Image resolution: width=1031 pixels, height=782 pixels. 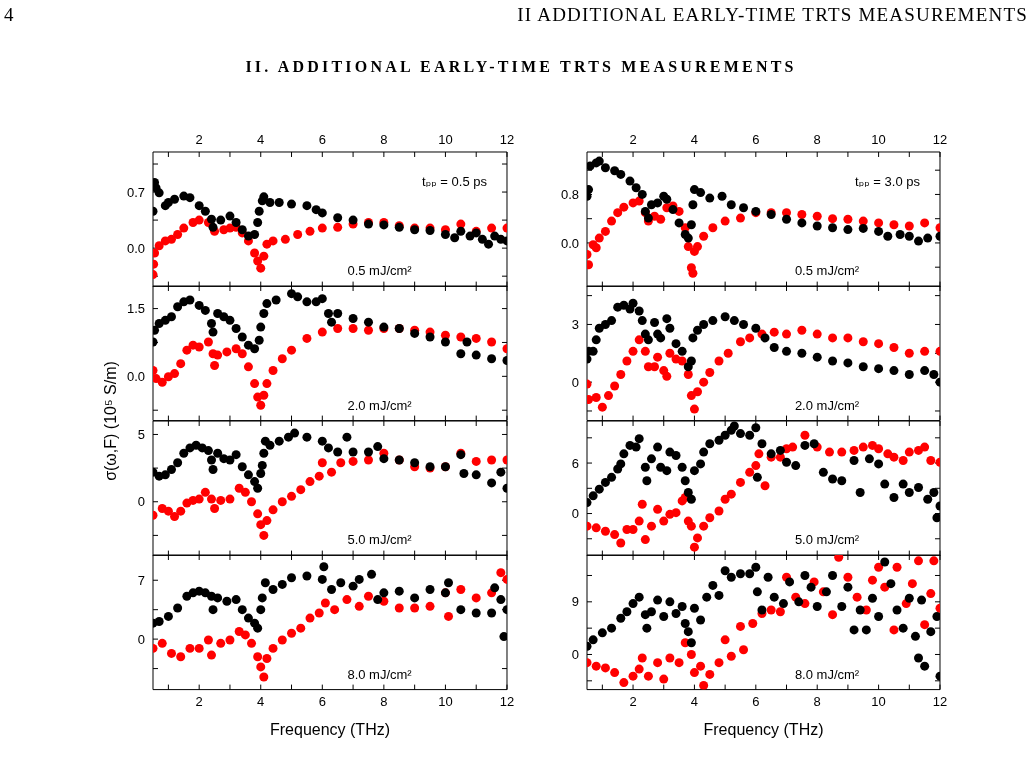 I want to click on y-tick-label: 0.7, so click(x=136, y=192).